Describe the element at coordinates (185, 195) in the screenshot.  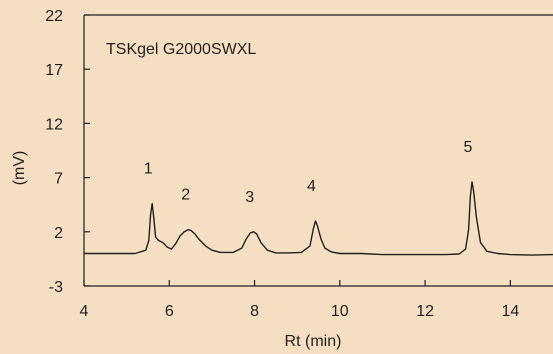
I see `peak-label-2: 2` at that location.